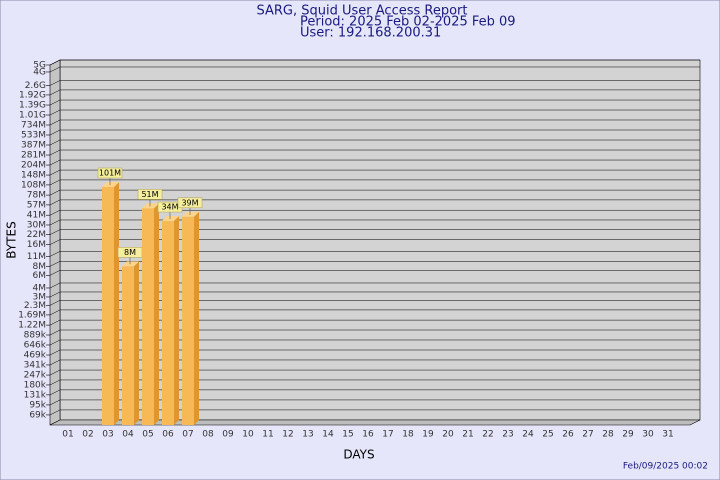 The width and height of the screenshot is (720, 480). I want to click on x-tick-label: 27, so click(587, 435).